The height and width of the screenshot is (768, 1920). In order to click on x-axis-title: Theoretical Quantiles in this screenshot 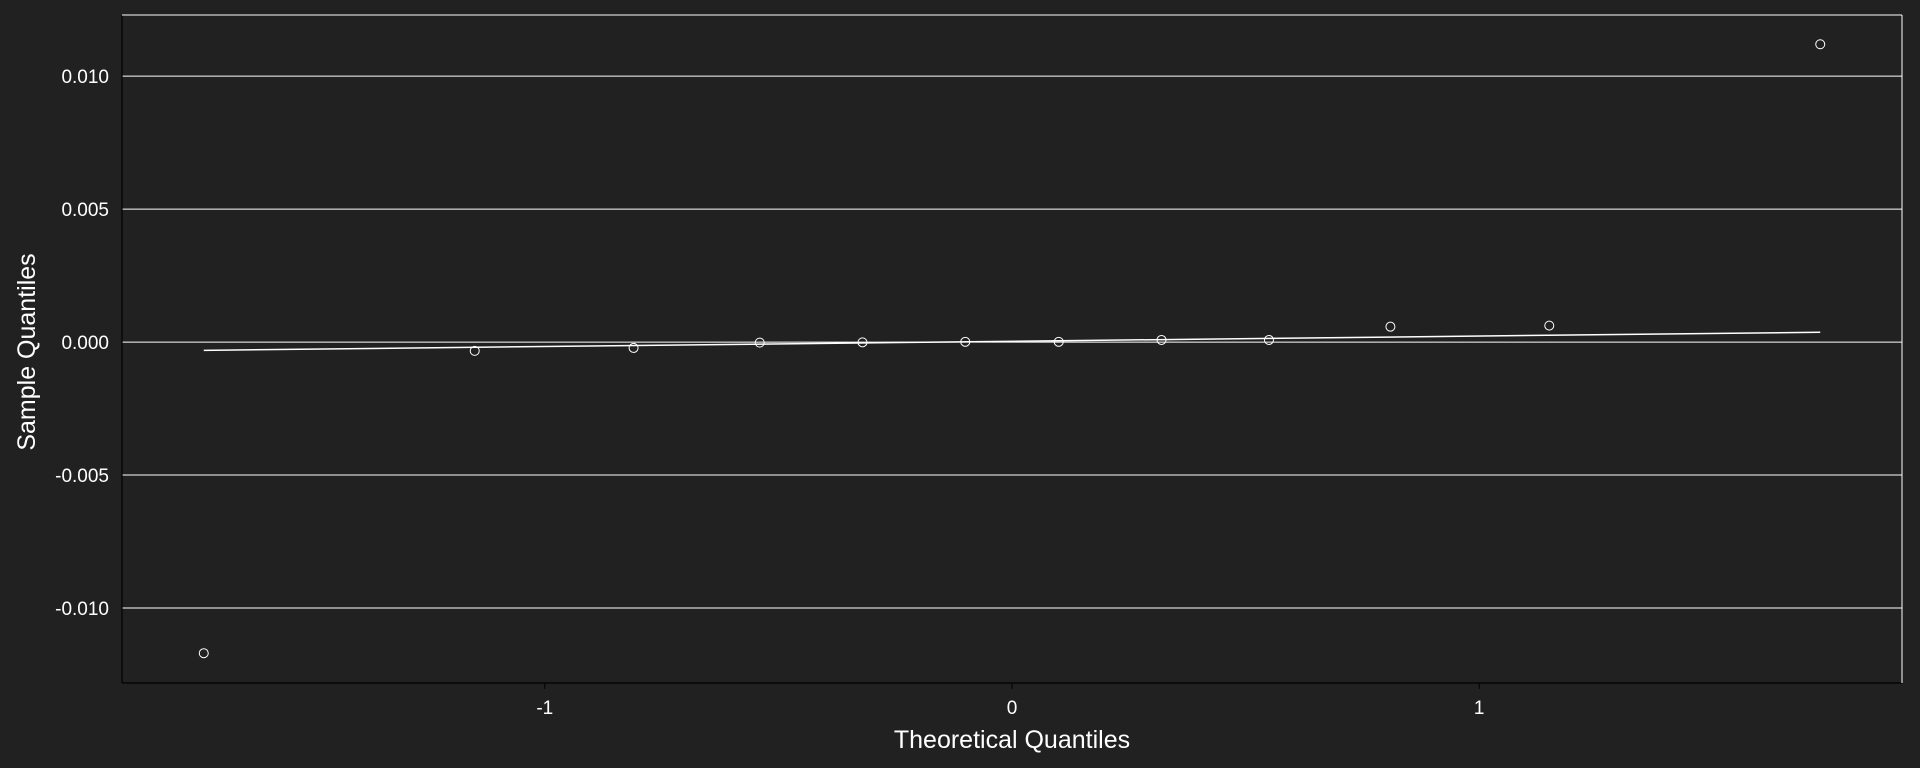, I will do `click(1012, 740)`.